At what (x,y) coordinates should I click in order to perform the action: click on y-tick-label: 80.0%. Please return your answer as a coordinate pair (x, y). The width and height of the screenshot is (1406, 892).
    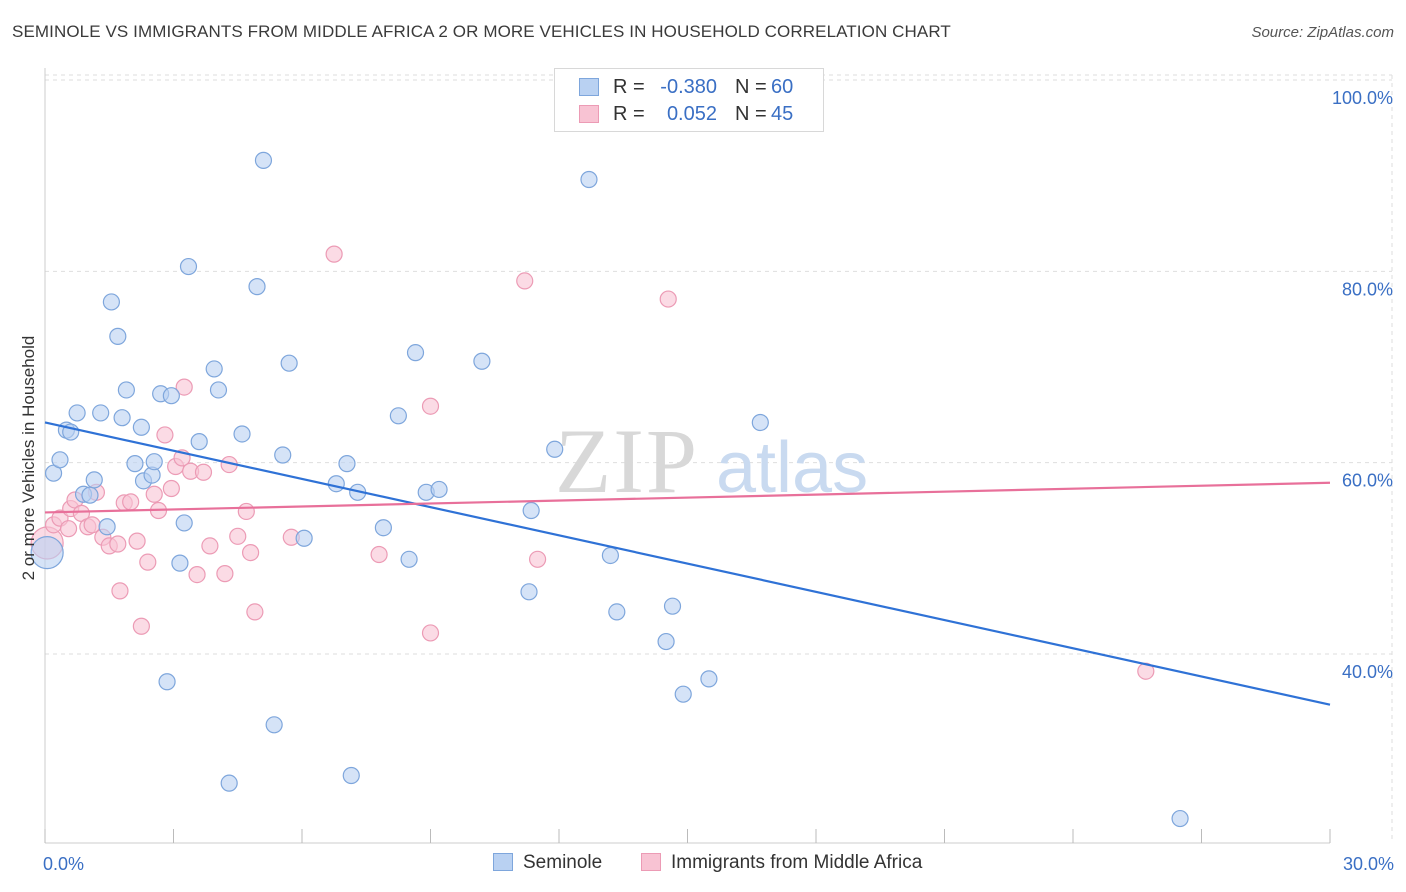
    Looking at the image, I should click on (1367, 289).